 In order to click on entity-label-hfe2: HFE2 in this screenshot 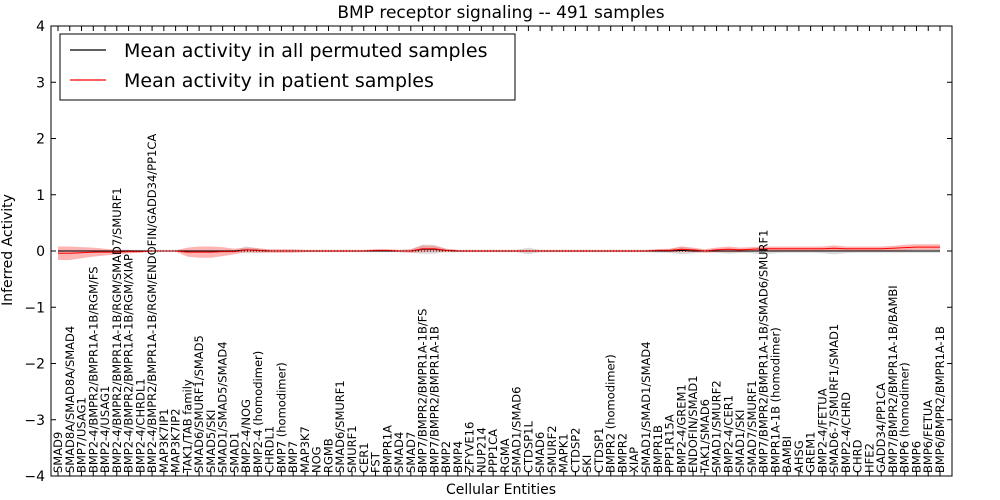, I will do `click(869, 458)`.